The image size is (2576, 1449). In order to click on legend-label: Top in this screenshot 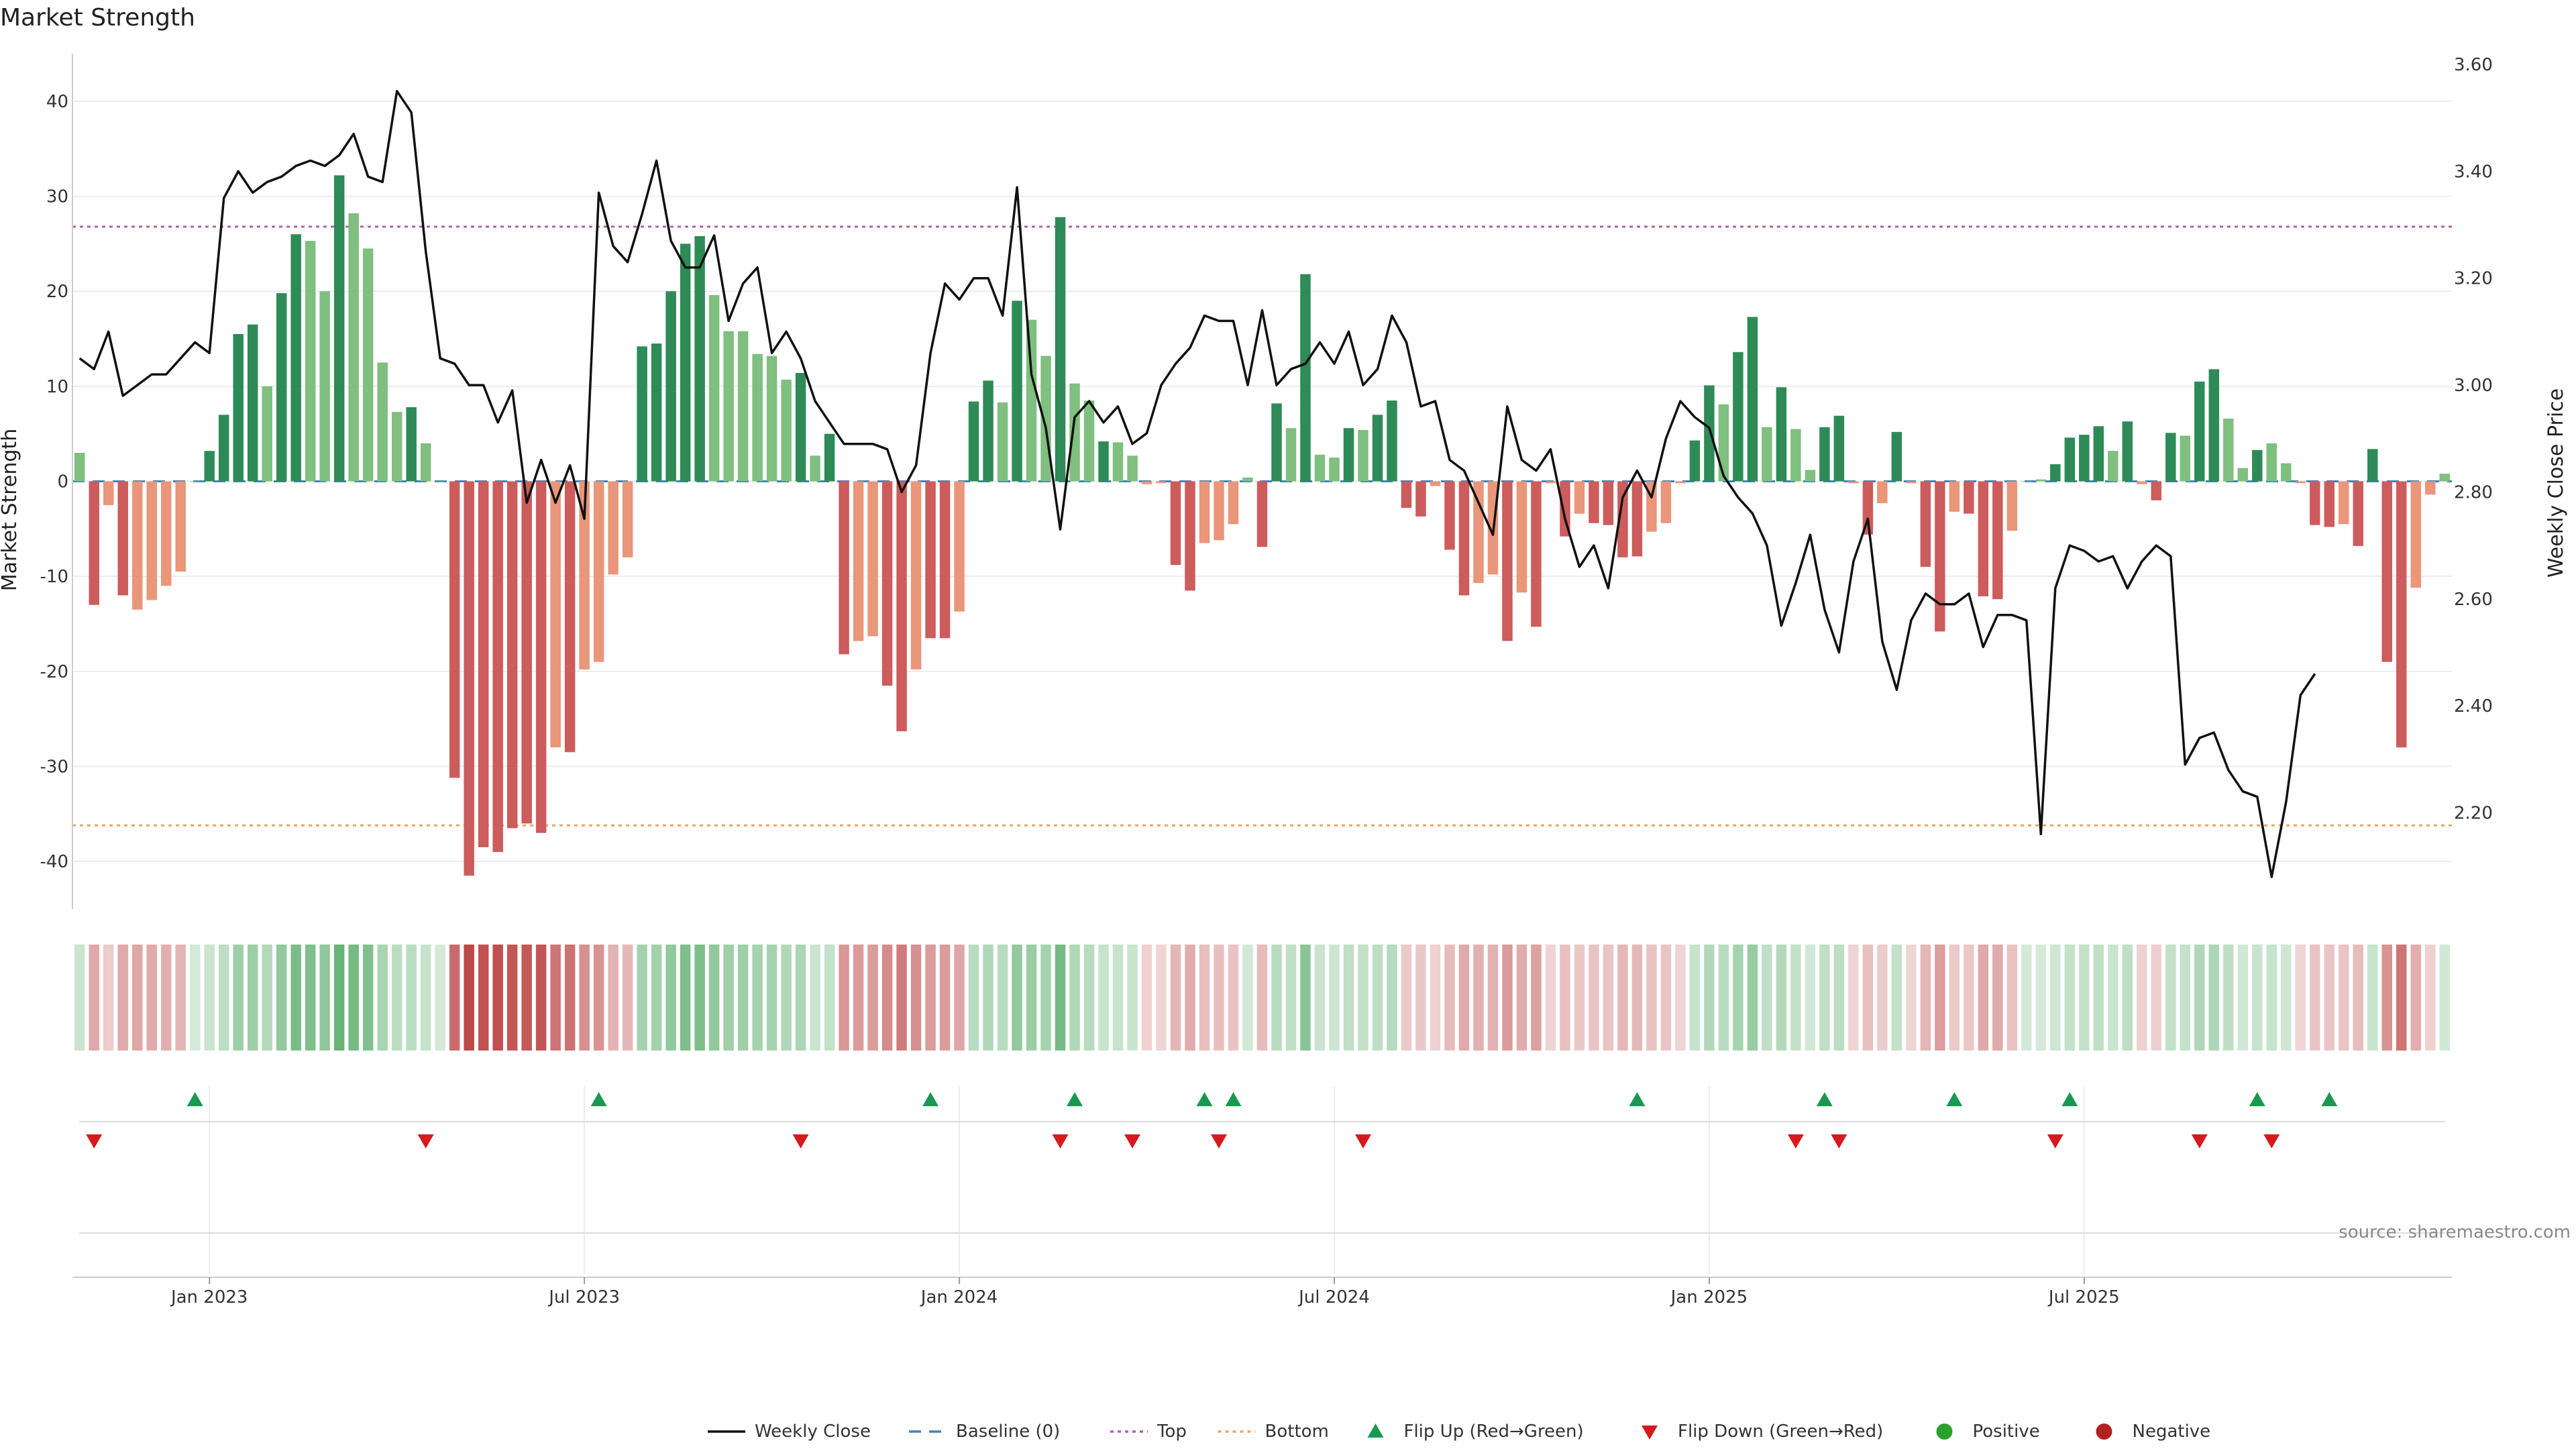, I will do `click(1172, 1431)`.